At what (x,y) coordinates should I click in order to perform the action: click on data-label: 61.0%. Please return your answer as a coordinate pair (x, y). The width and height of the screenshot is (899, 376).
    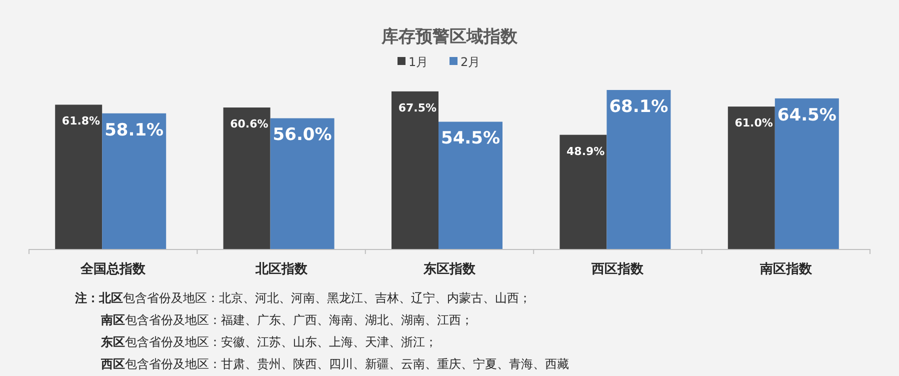
    Looking at the image, I should click on (753, 123).